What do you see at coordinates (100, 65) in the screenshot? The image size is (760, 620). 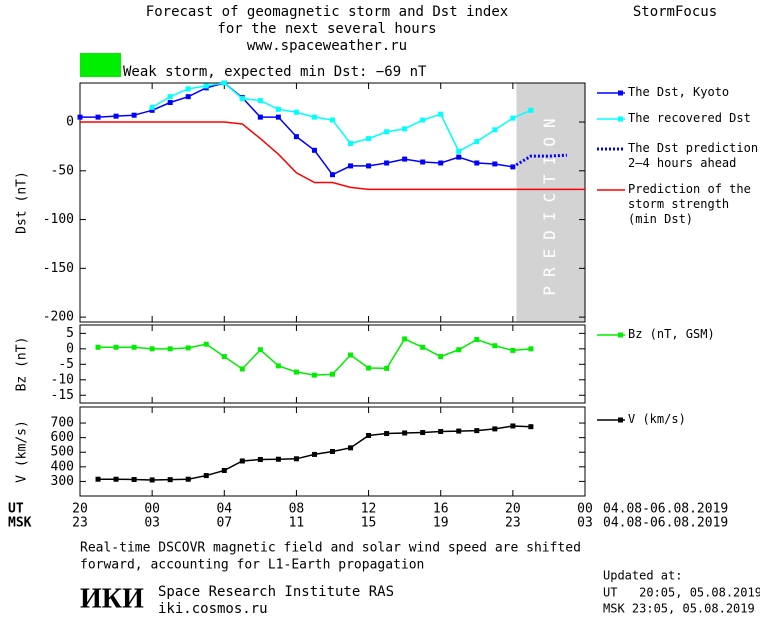 I see `alert-box` at bounding box center [100, 65].